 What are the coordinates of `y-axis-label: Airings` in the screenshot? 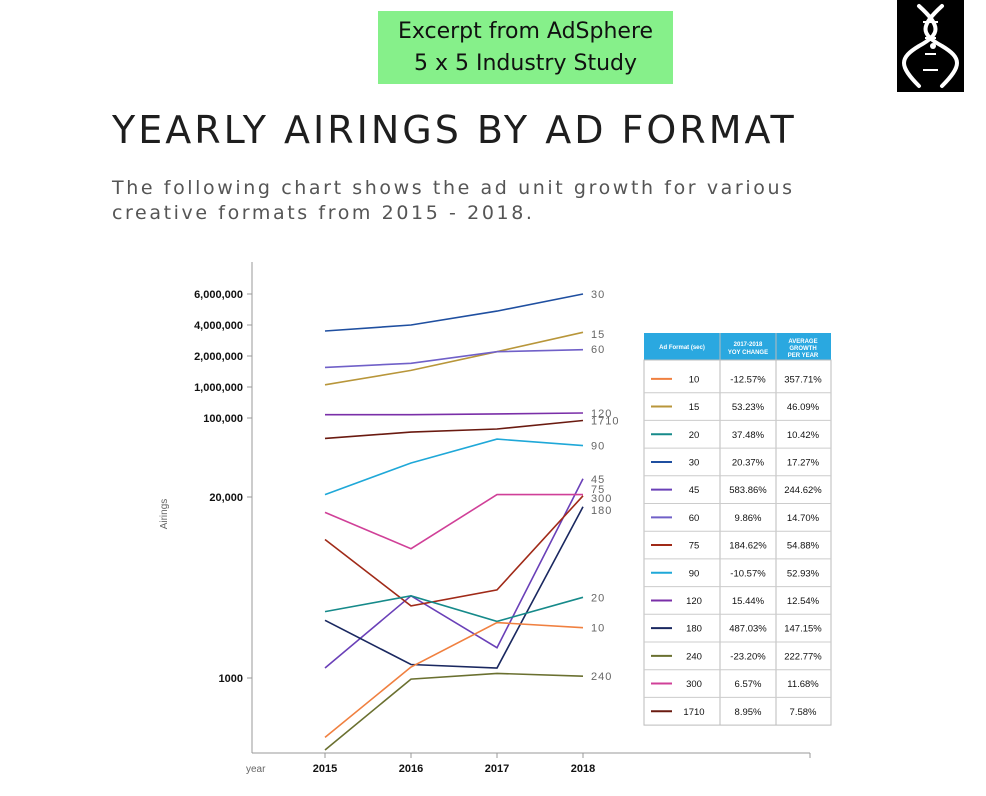 It's located at (164, 514).